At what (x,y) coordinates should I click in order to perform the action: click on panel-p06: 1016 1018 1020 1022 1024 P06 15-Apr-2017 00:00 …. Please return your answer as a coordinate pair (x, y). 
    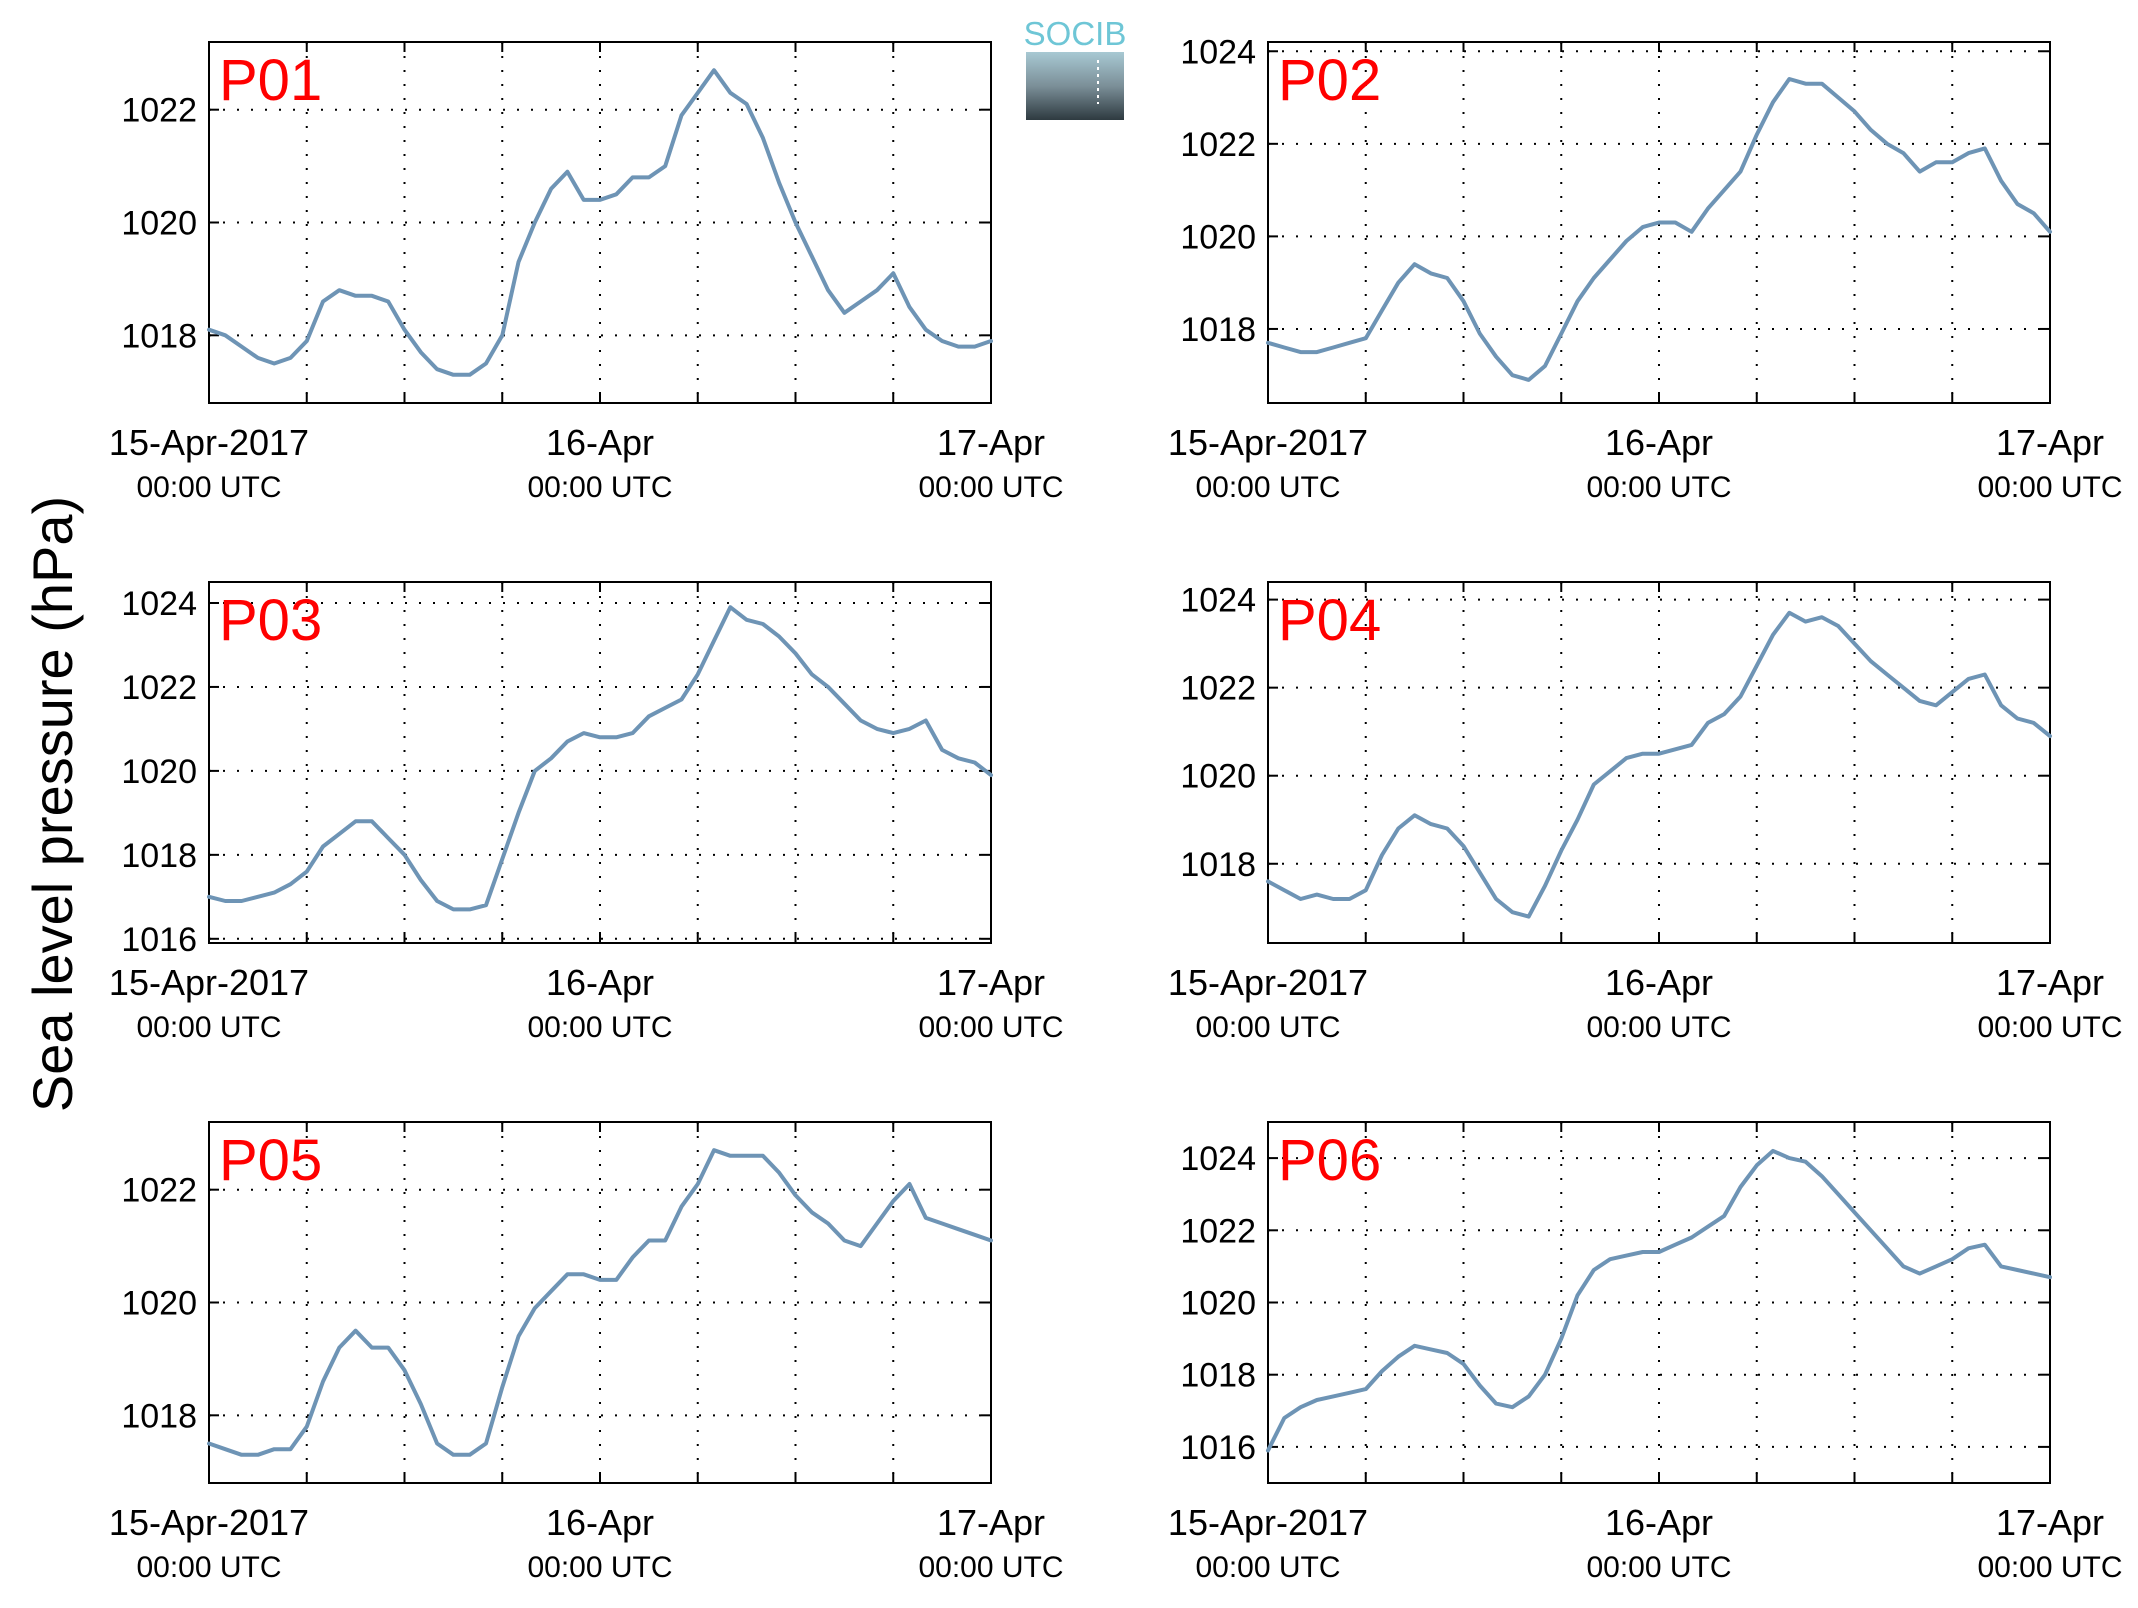
    Looking at the image, I should click on (1645, 1352).